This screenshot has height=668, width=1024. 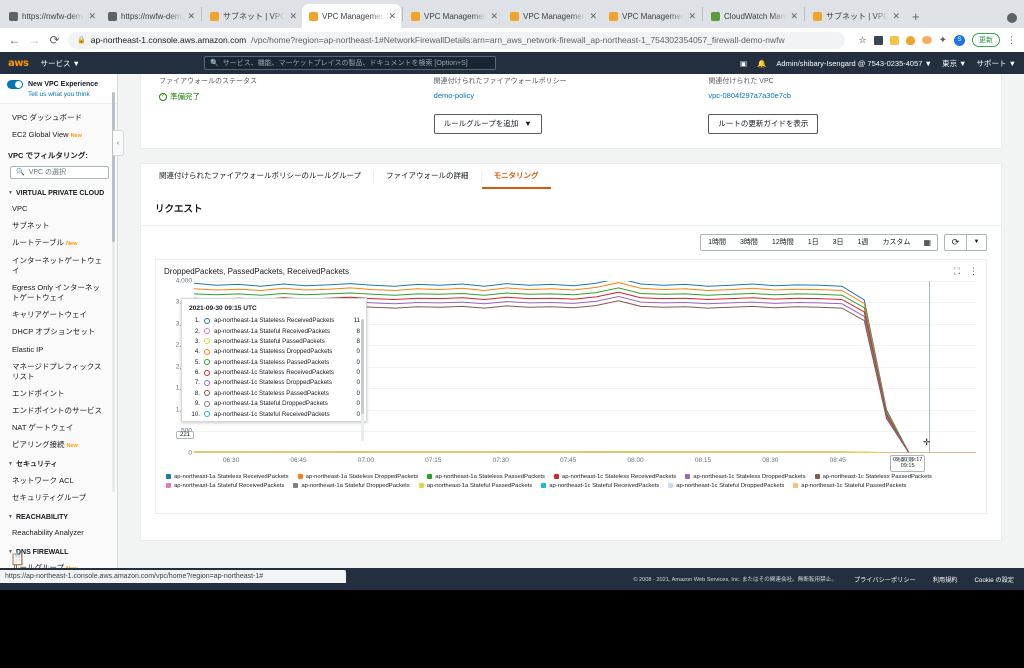 I want to click on sidebar-item: エンドポイント, so click(x=58, y=393).